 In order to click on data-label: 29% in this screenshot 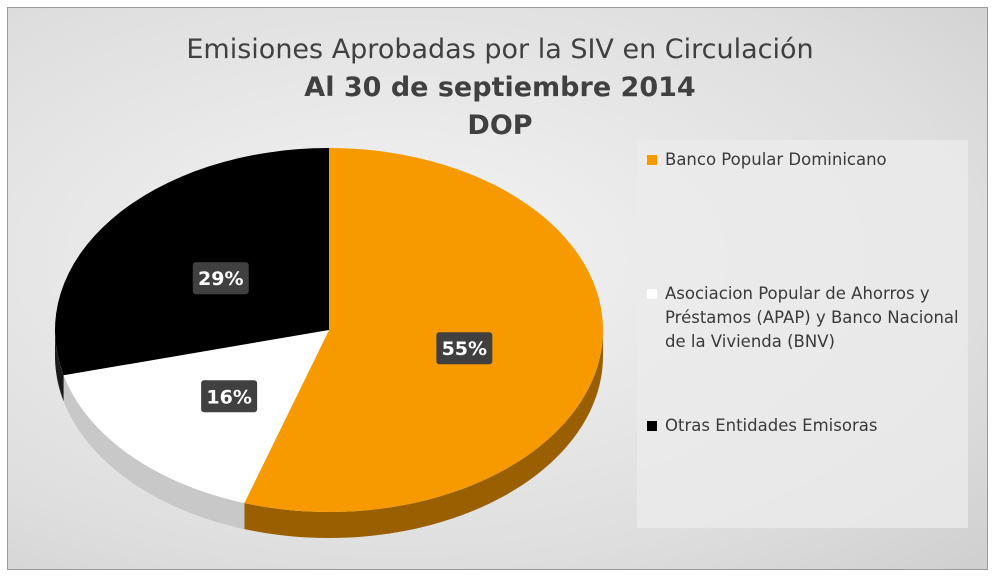, I will do `click(220, 279)`.